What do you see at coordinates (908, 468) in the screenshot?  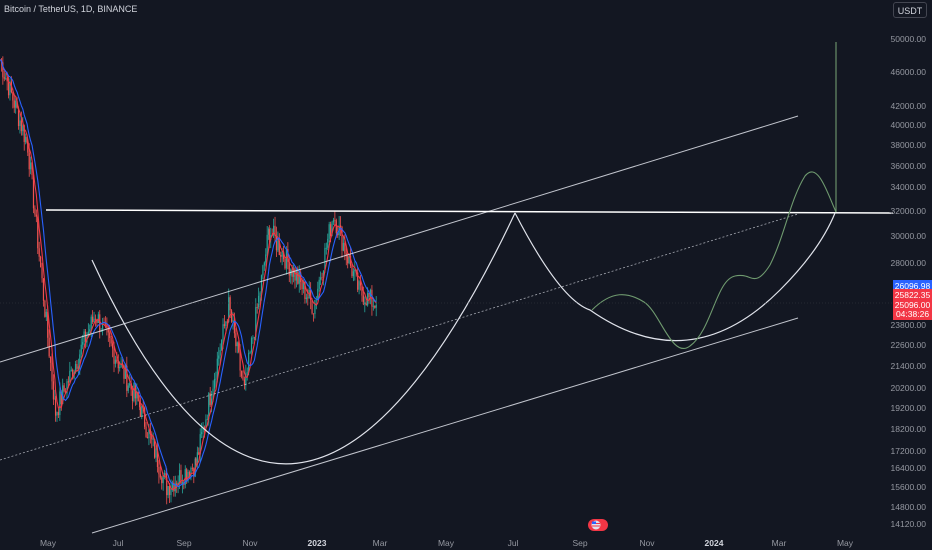 I see `y-axis-label: 16400.00` at bounding box center [908, 468].